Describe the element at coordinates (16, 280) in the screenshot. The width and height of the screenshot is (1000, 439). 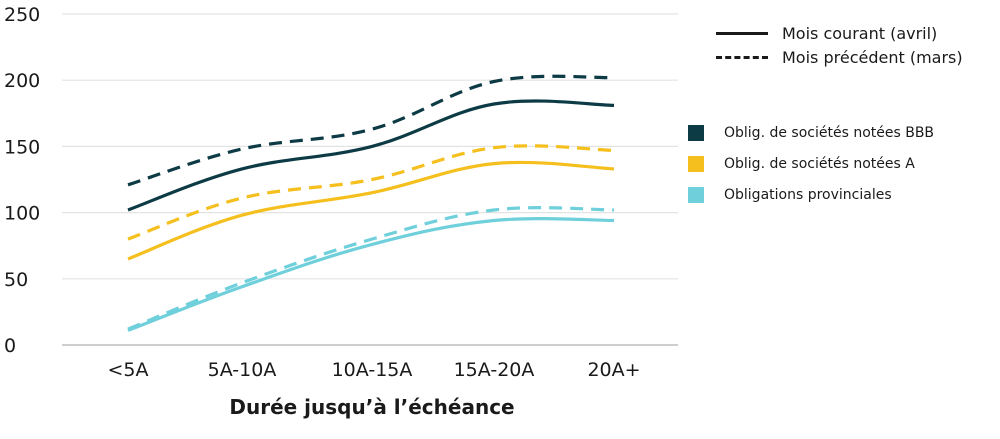
I see `y-tick-label: 50` at that location.